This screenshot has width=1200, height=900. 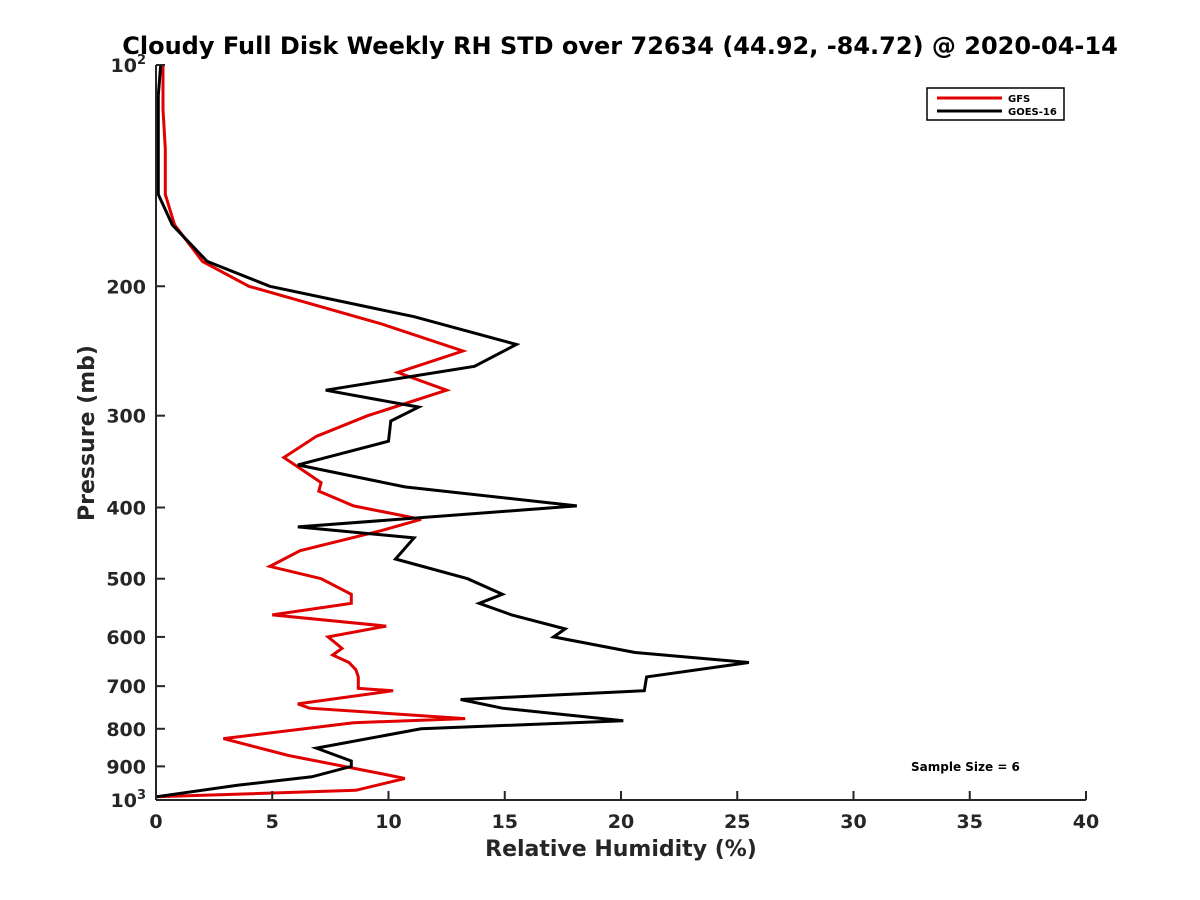 I want to click on y-ticks: 10² 200 300 400 500 600 700 800 900 10³, so click(x=135, y=432).